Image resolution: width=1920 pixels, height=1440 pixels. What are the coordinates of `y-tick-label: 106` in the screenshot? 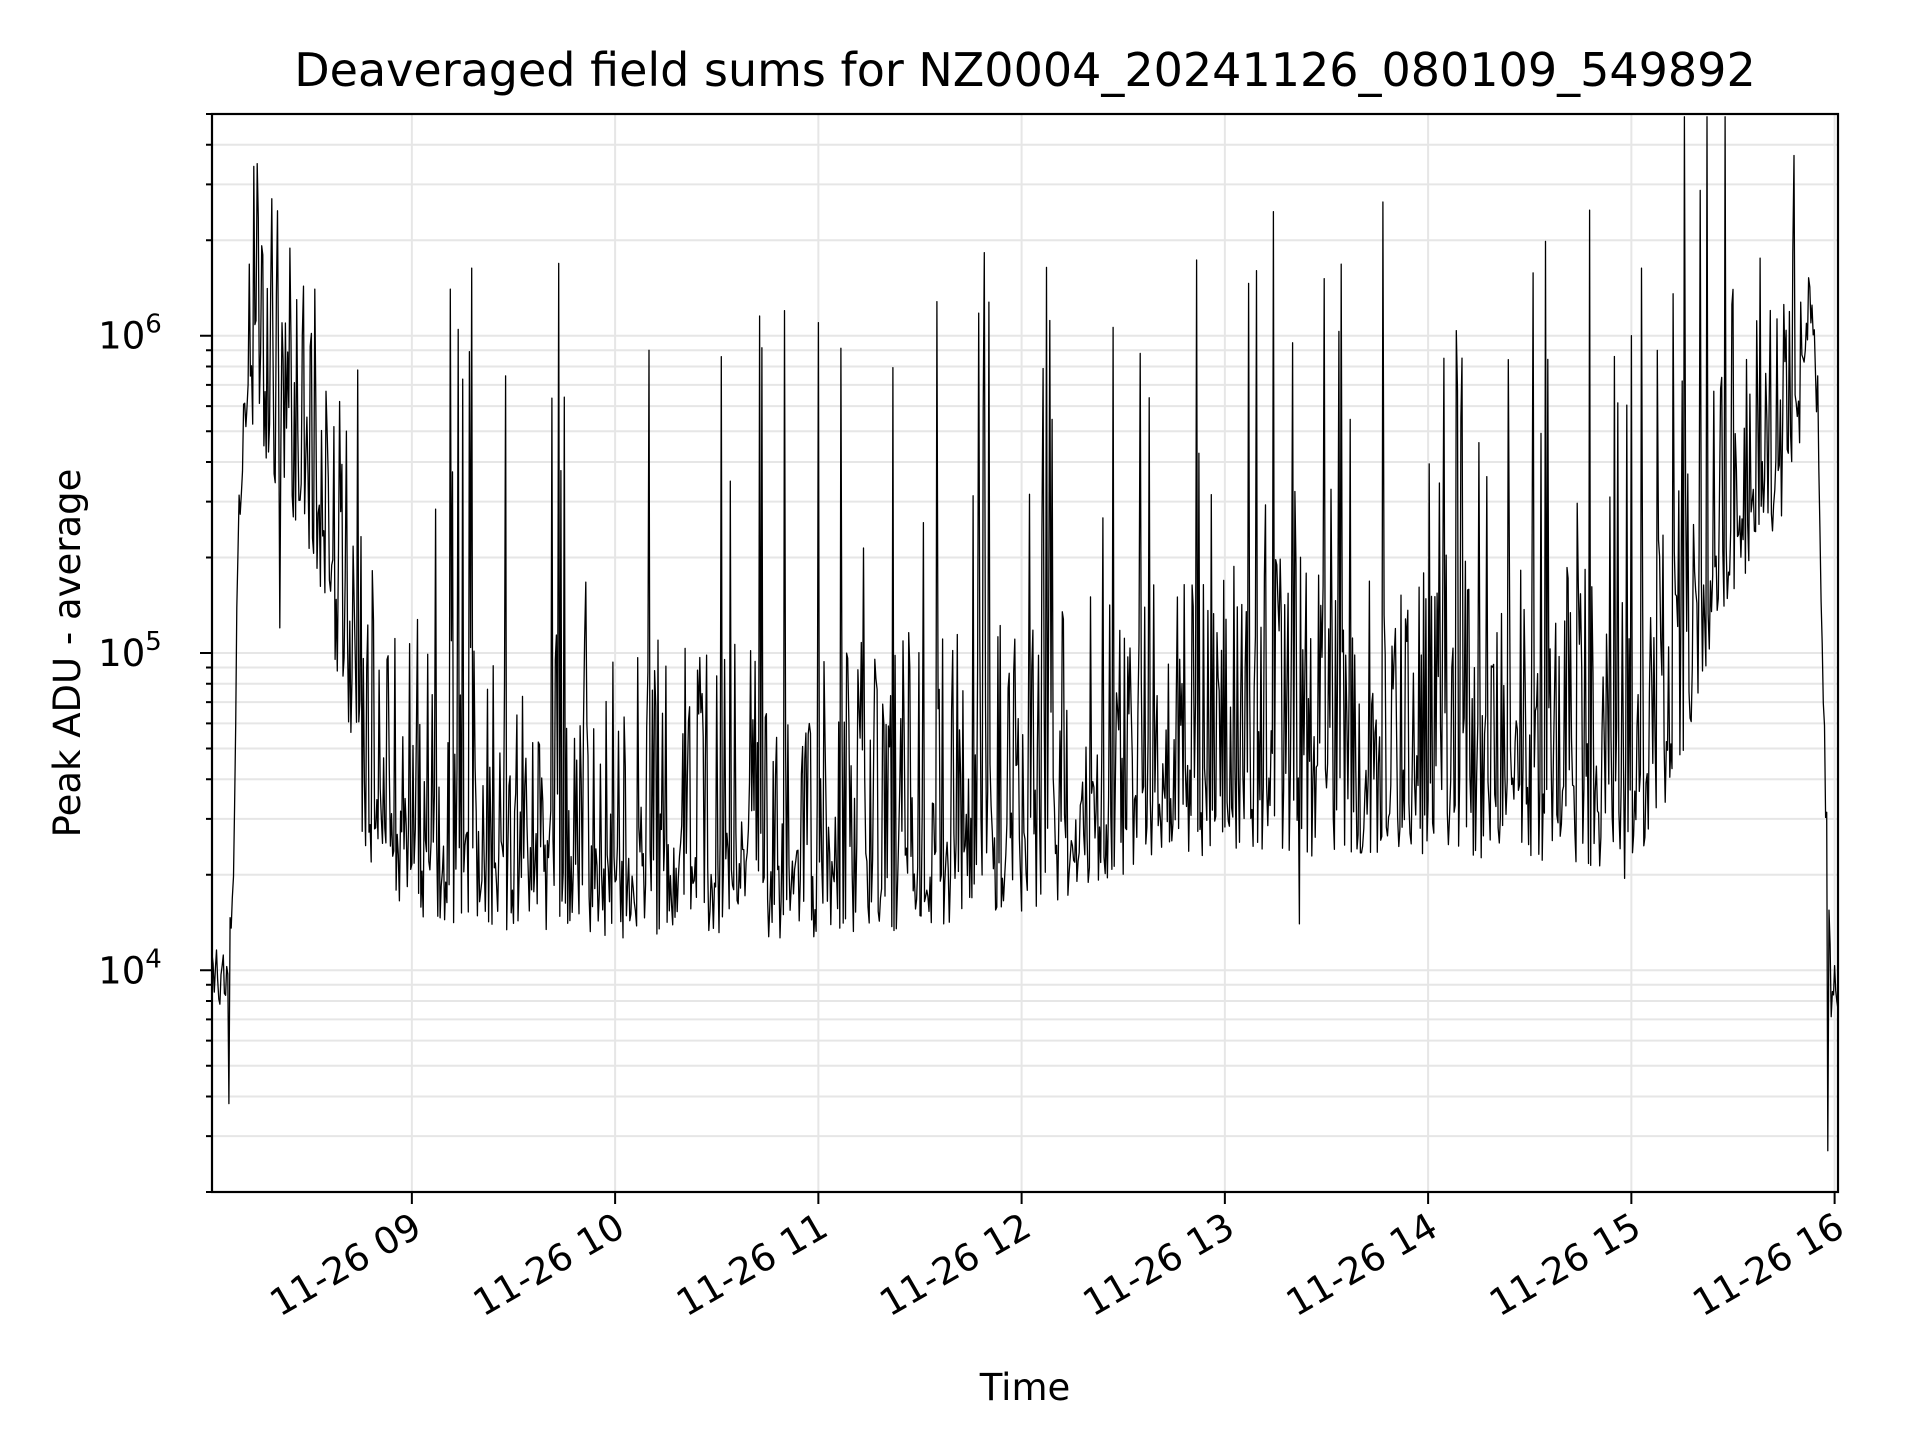 It's located at (130, 334).